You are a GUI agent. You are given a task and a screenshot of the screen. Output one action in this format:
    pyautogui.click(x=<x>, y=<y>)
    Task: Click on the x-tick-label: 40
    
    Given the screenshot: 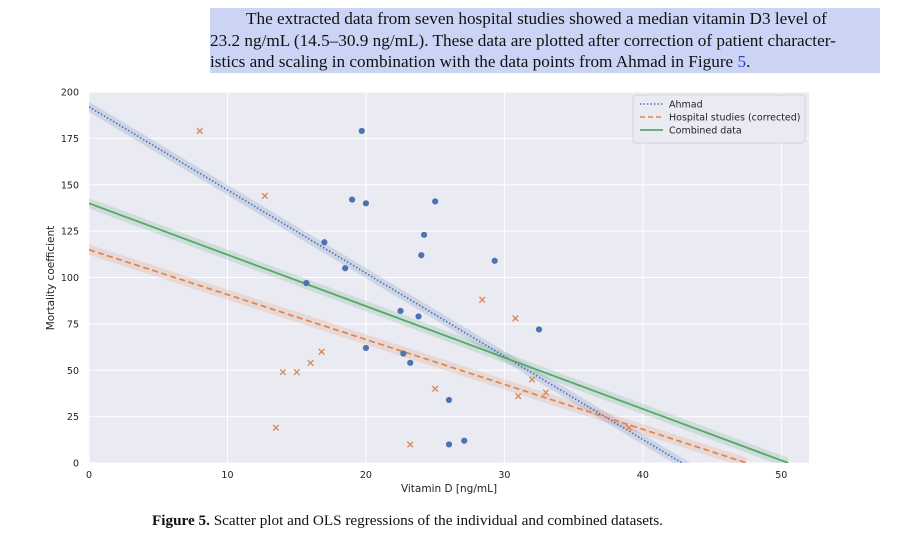 What is the action you would take?
    pyautogui.click(x=643, y=475)
    